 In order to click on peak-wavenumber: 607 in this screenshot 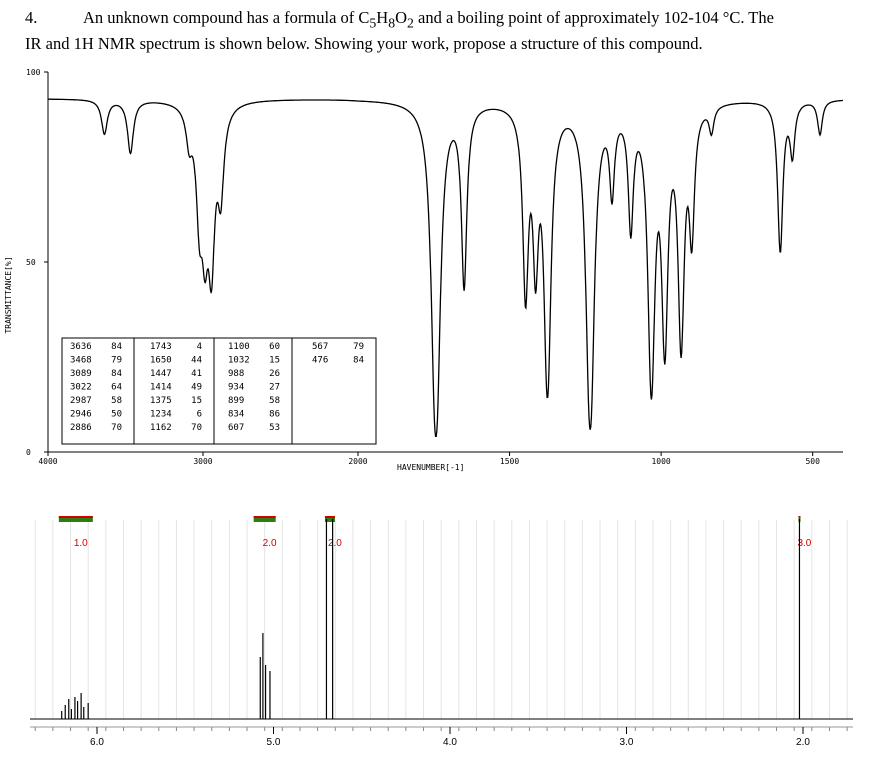, I will do `click(236, 428)`.